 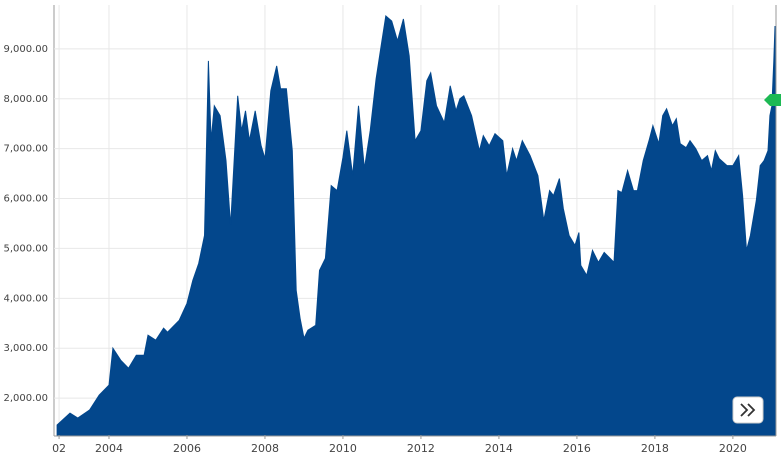 What do you see at coordinates (343, 448) in the screenshot?
I see `x-tick-label: 2010` at bounding box center [343, 448].